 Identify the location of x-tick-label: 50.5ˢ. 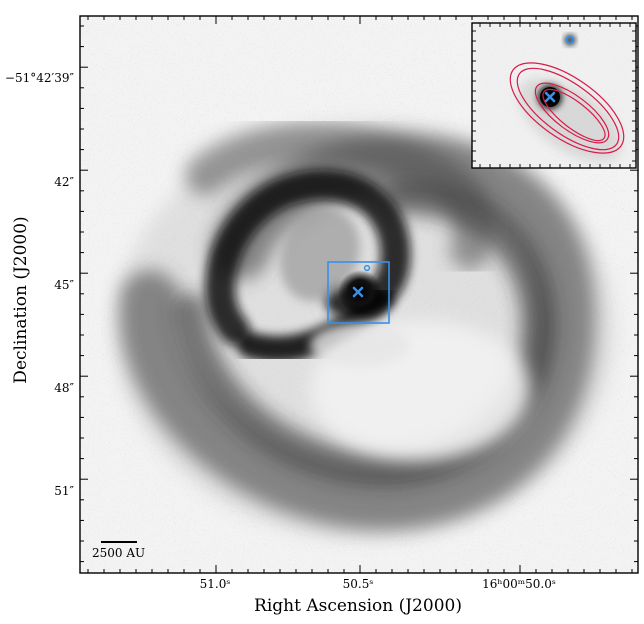
(358, 584).